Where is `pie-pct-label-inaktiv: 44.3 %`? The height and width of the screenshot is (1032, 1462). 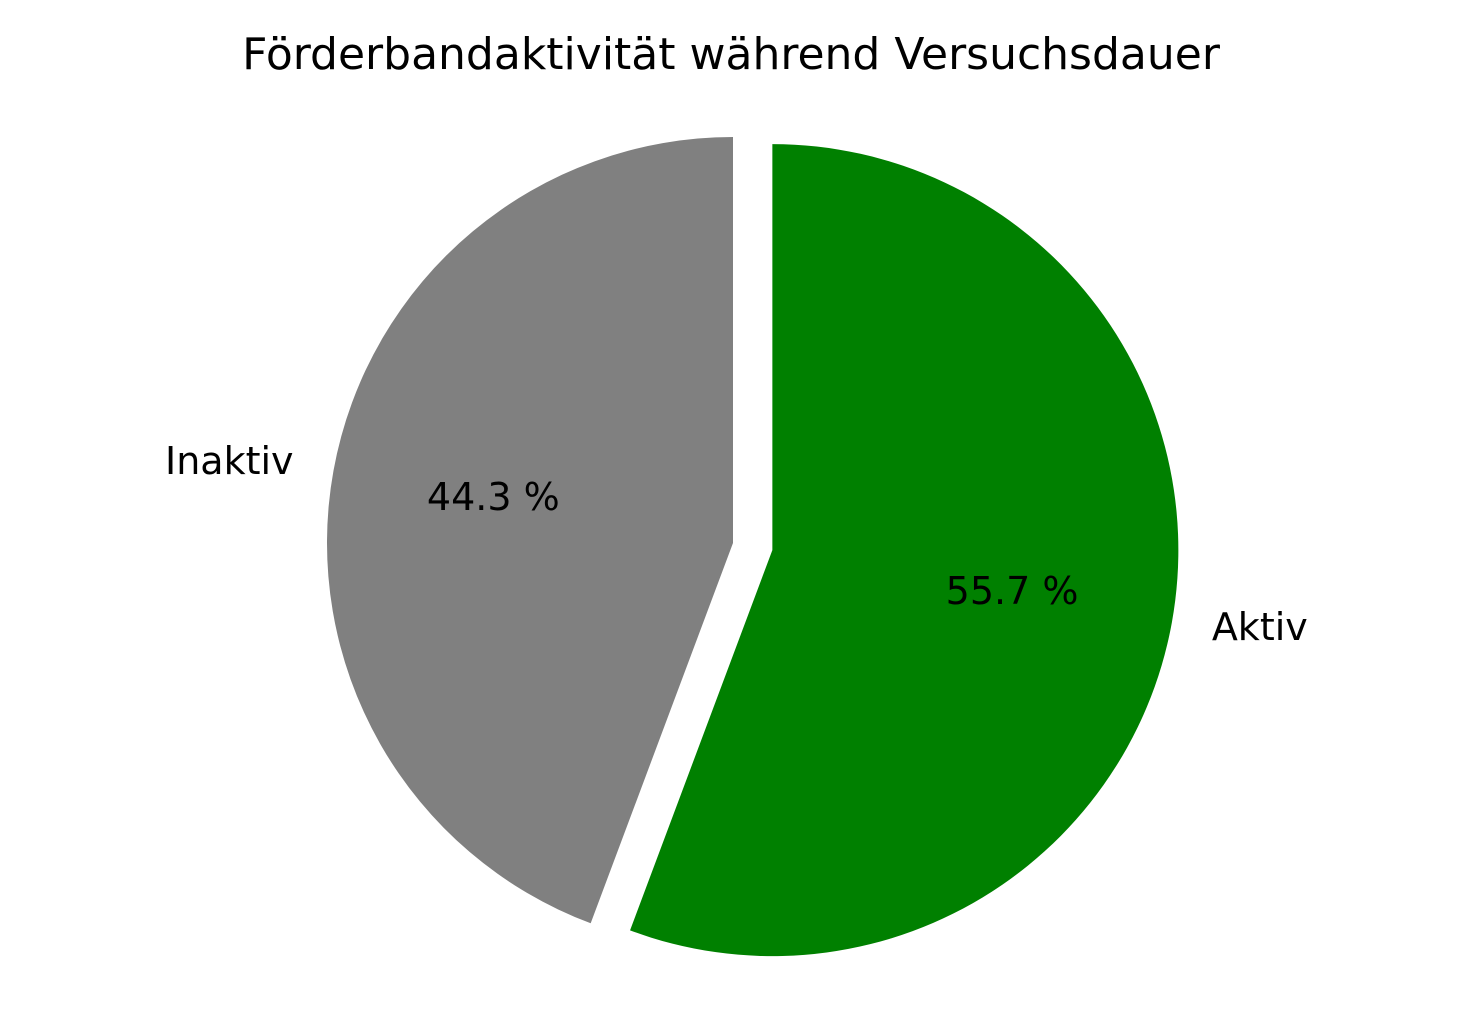
pie-pct-label-inaktiv: 44.3 % is located at coordinates (493, 497).